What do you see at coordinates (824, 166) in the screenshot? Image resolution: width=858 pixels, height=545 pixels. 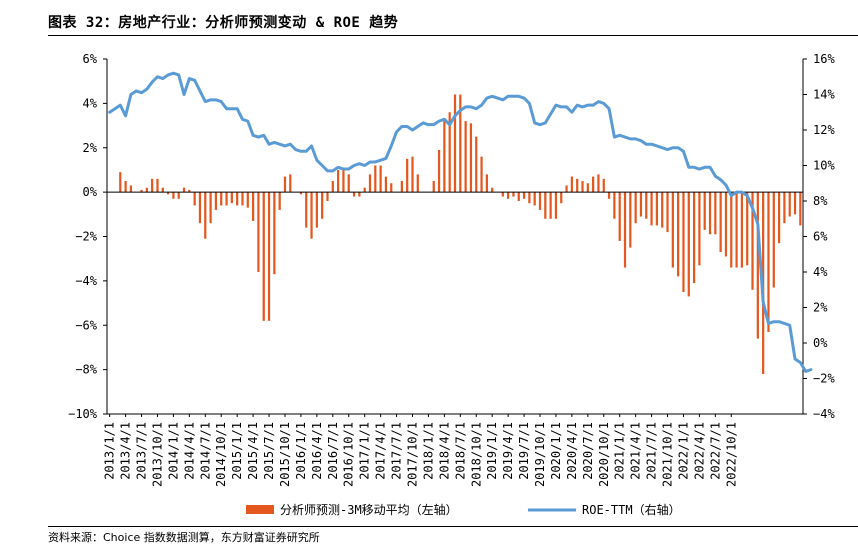 I see `right-tick-label: 10%` at bounding box center [824, 166].